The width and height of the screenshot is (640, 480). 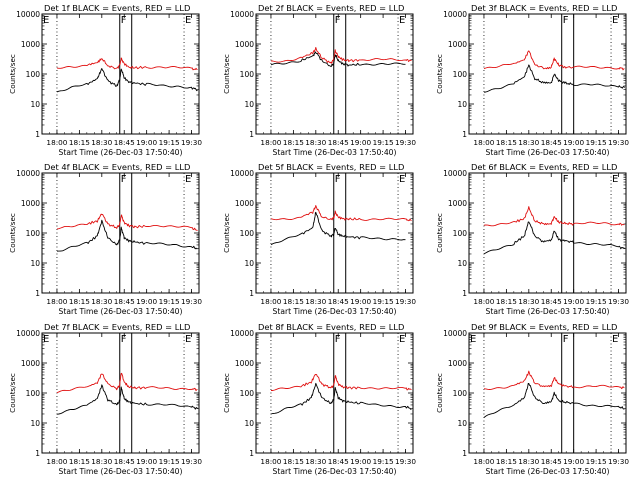 I want to click on panel-title: Det 9f BLACK = Events, RED = LLD, so click(x=544, y=327).